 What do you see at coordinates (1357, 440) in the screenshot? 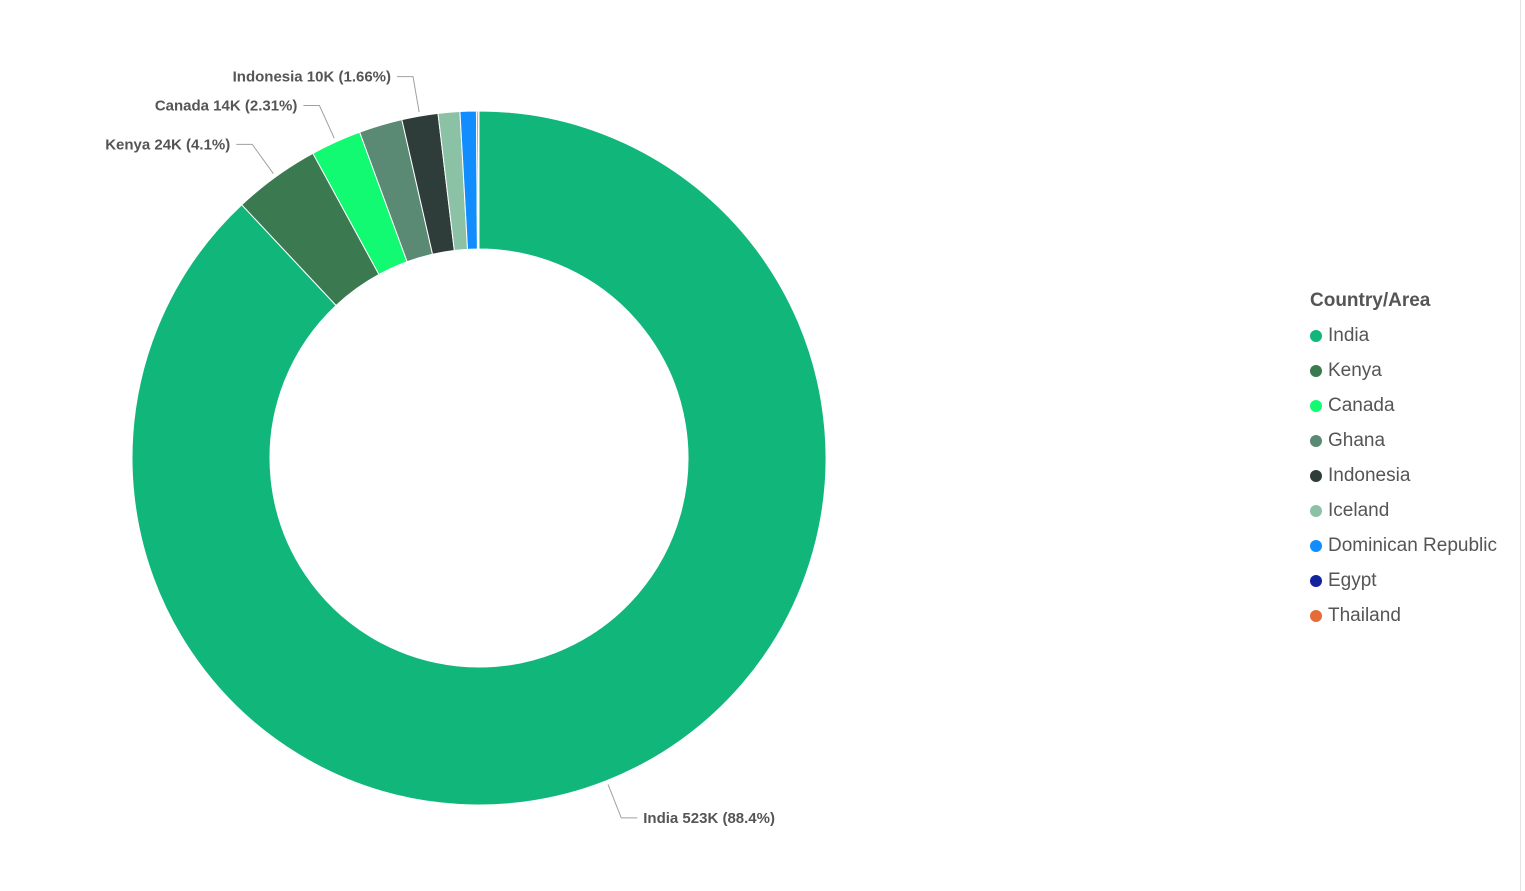
I see `legend-label: Ghana` at bounding box center [1357, 440].